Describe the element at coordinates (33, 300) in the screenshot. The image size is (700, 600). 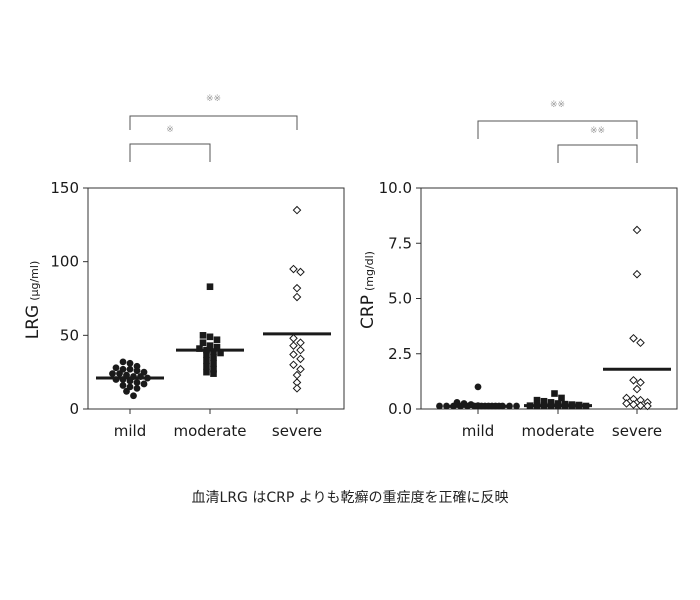
I see `y-axis-label: LRG(μg/ml)` at that location.